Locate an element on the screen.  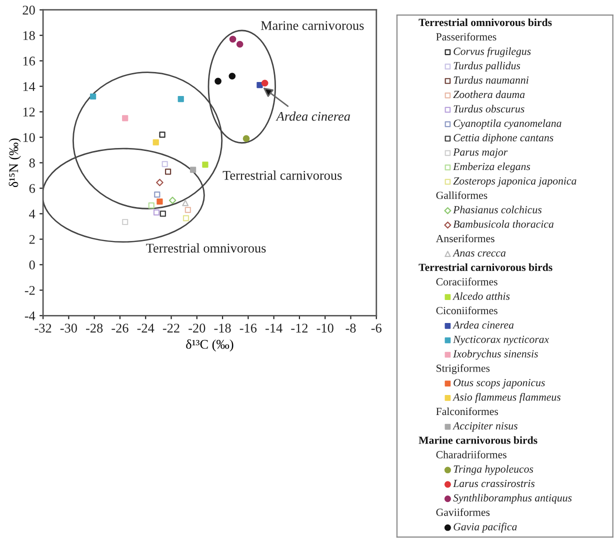
y-tick-label: 10 is located at coordinates (29, 137).